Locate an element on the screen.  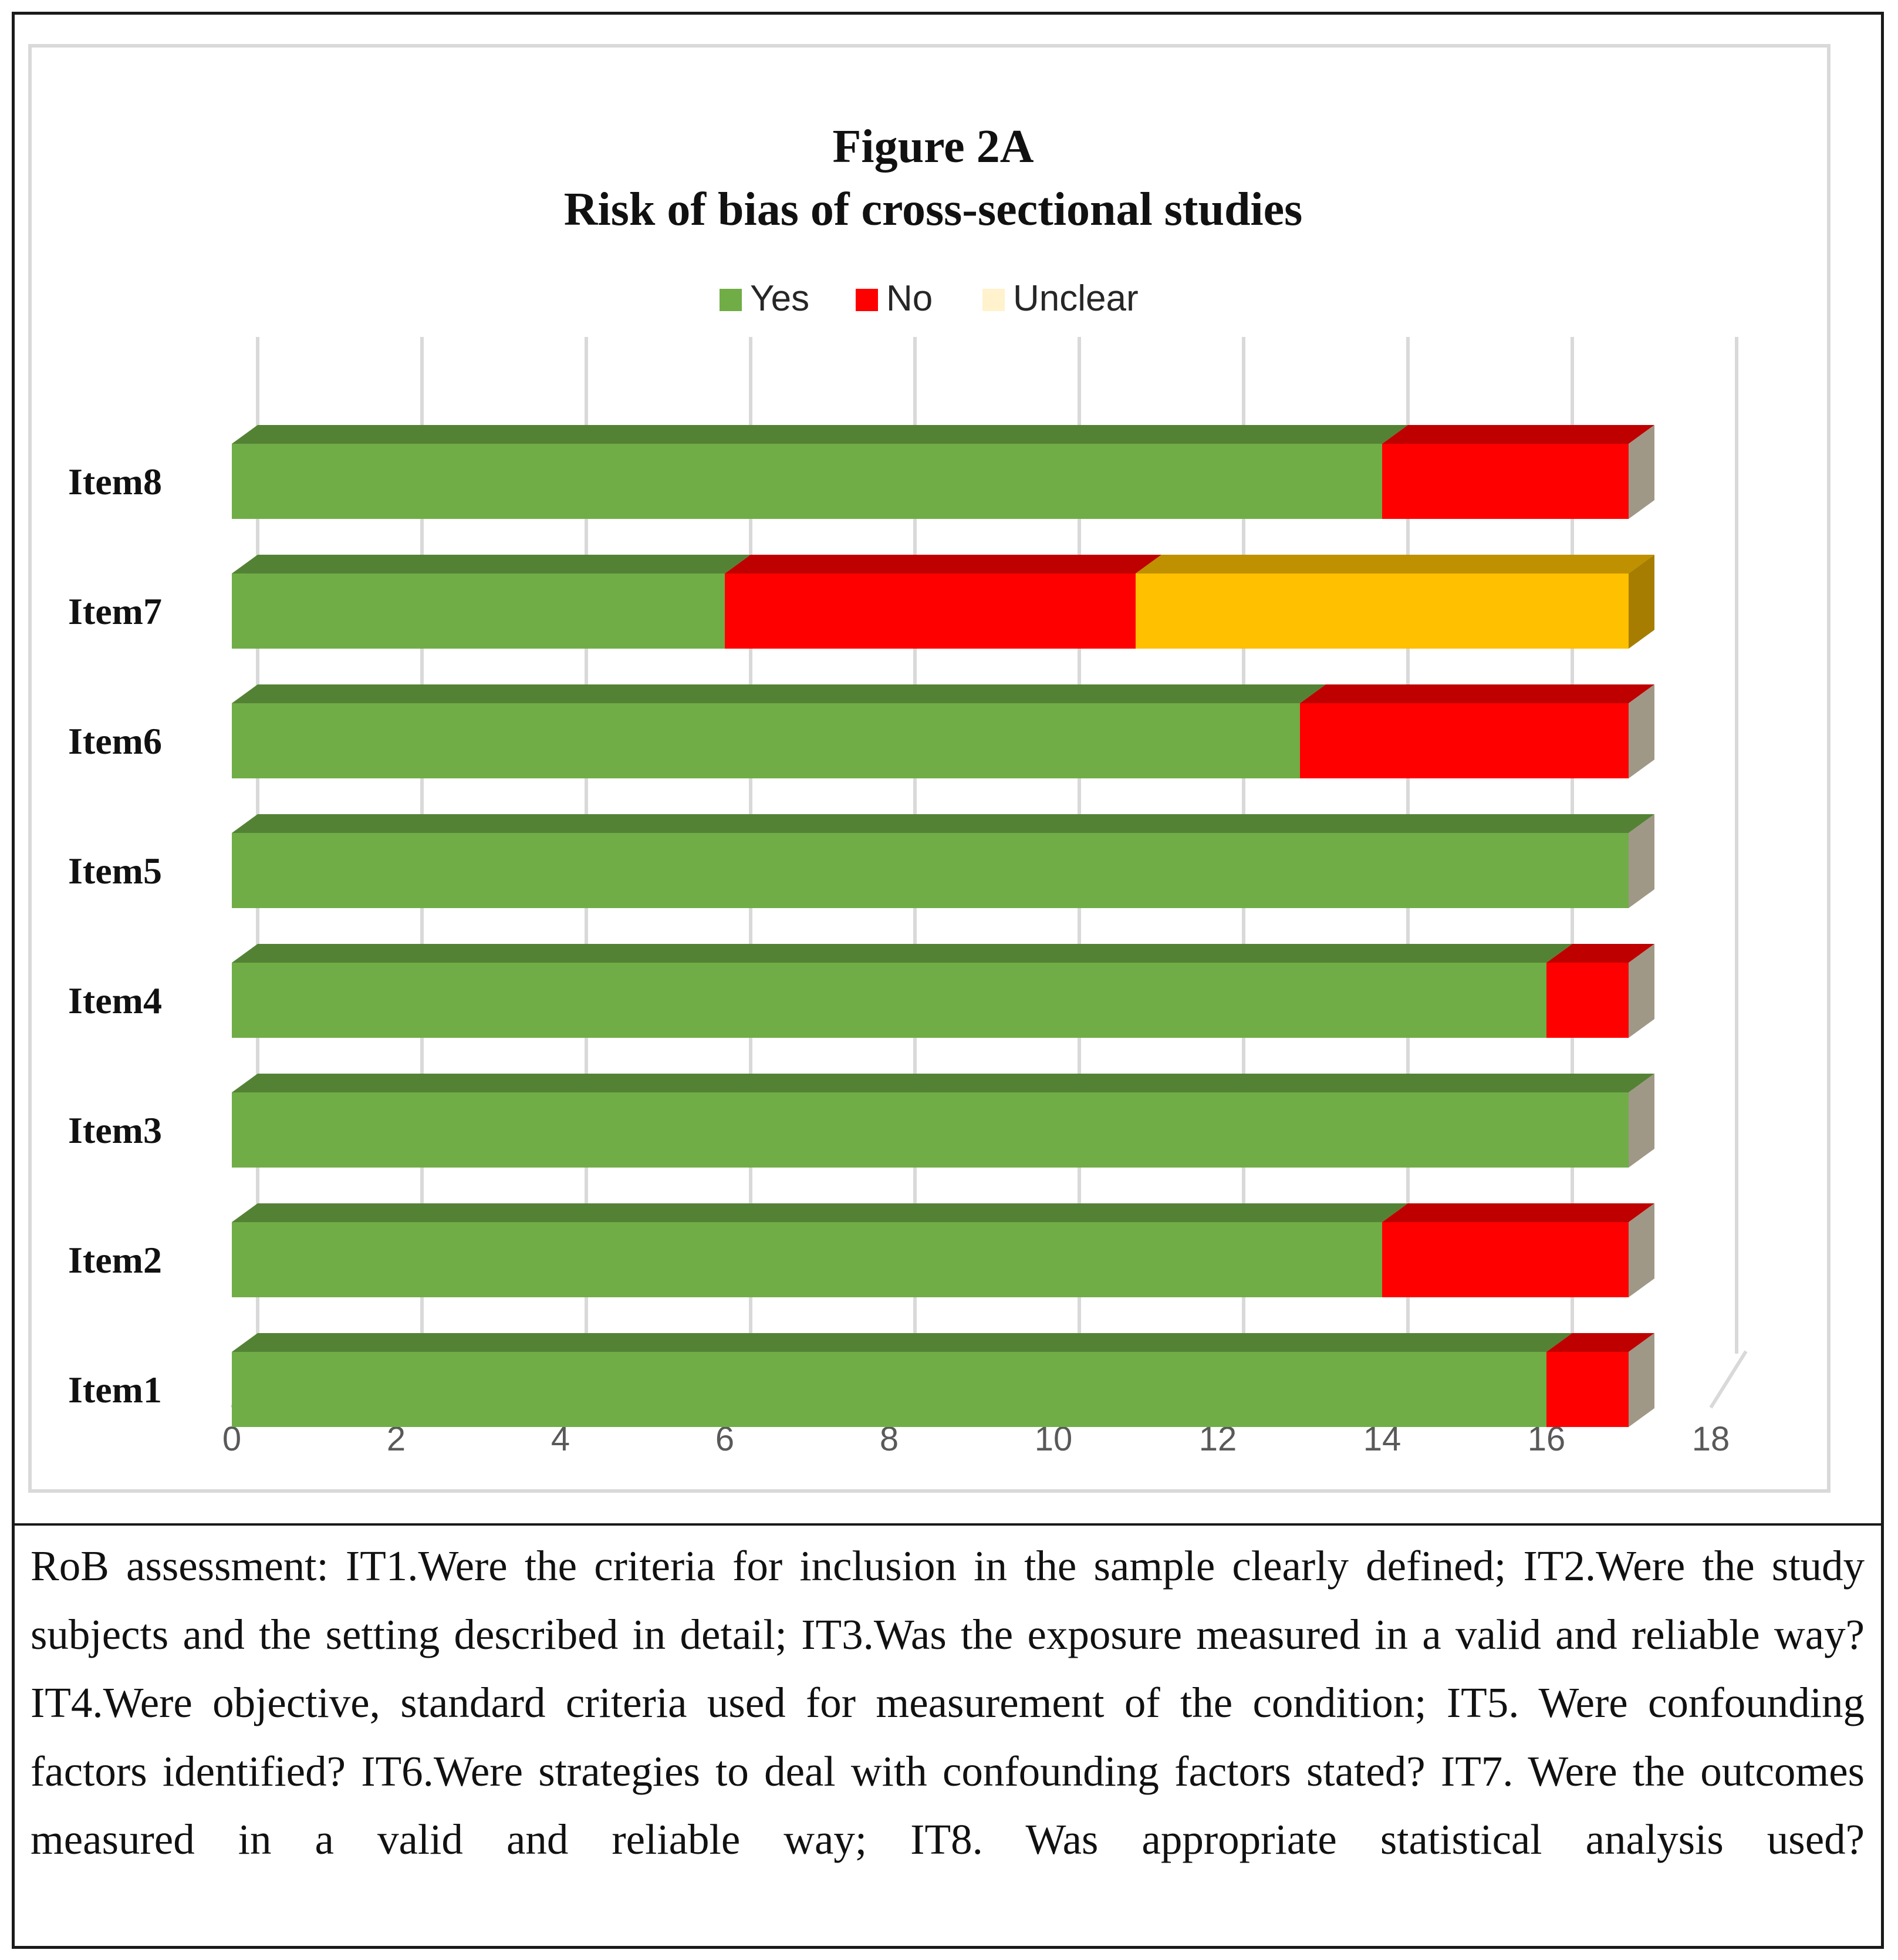
legend-swatch-yes is located at coordinates (731, 300).